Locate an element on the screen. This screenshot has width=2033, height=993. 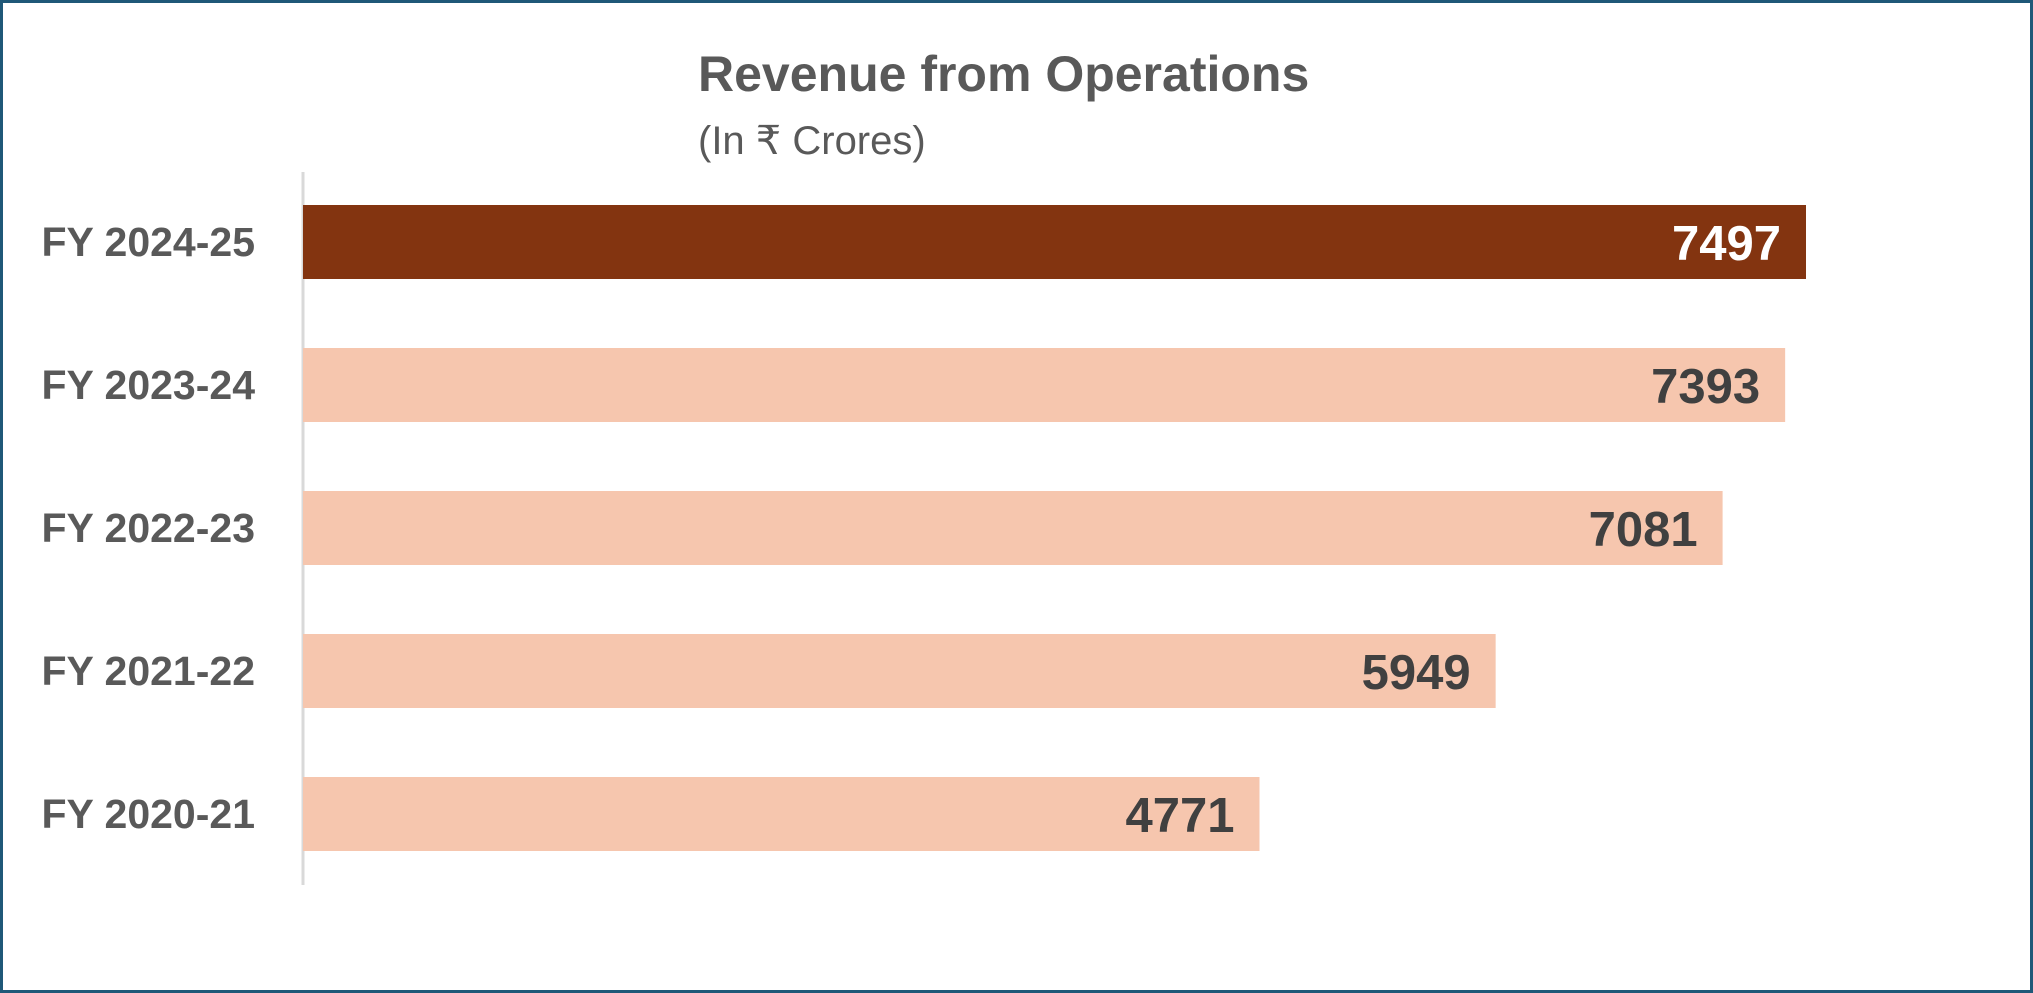
category-label: FY 2022-23 is located at coordinates (148, 528).